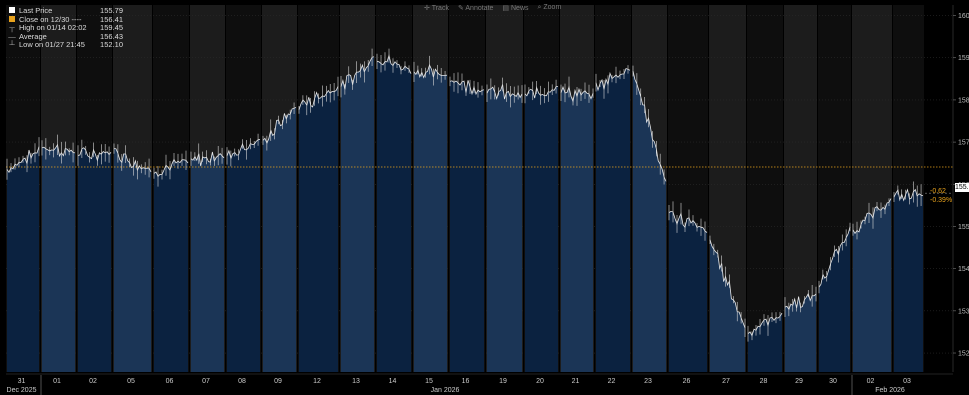 This screenshot has height=395, width=969. What do you see at coordinates (963, 269) in the screenshot?
I see `y-tick-label: 154` at bounding box center [963, 269].